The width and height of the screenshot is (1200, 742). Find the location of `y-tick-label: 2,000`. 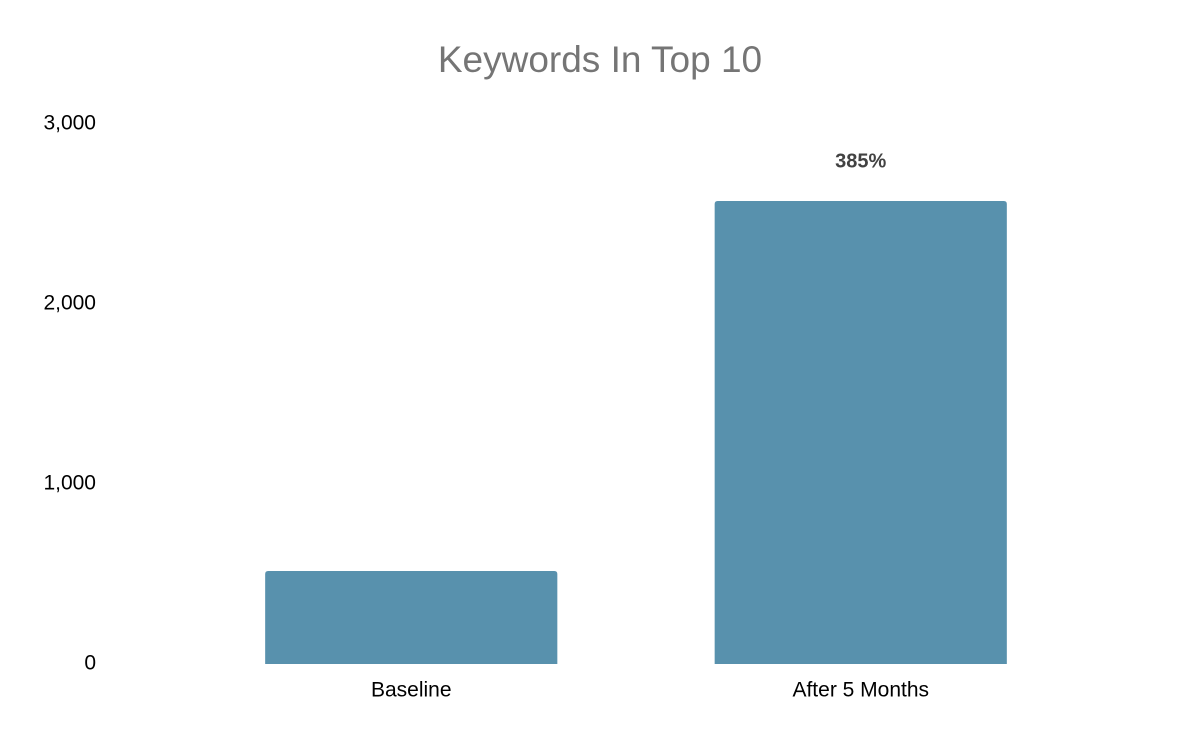

y-tick-label: 2,000 is located at coordinates (69, 303).